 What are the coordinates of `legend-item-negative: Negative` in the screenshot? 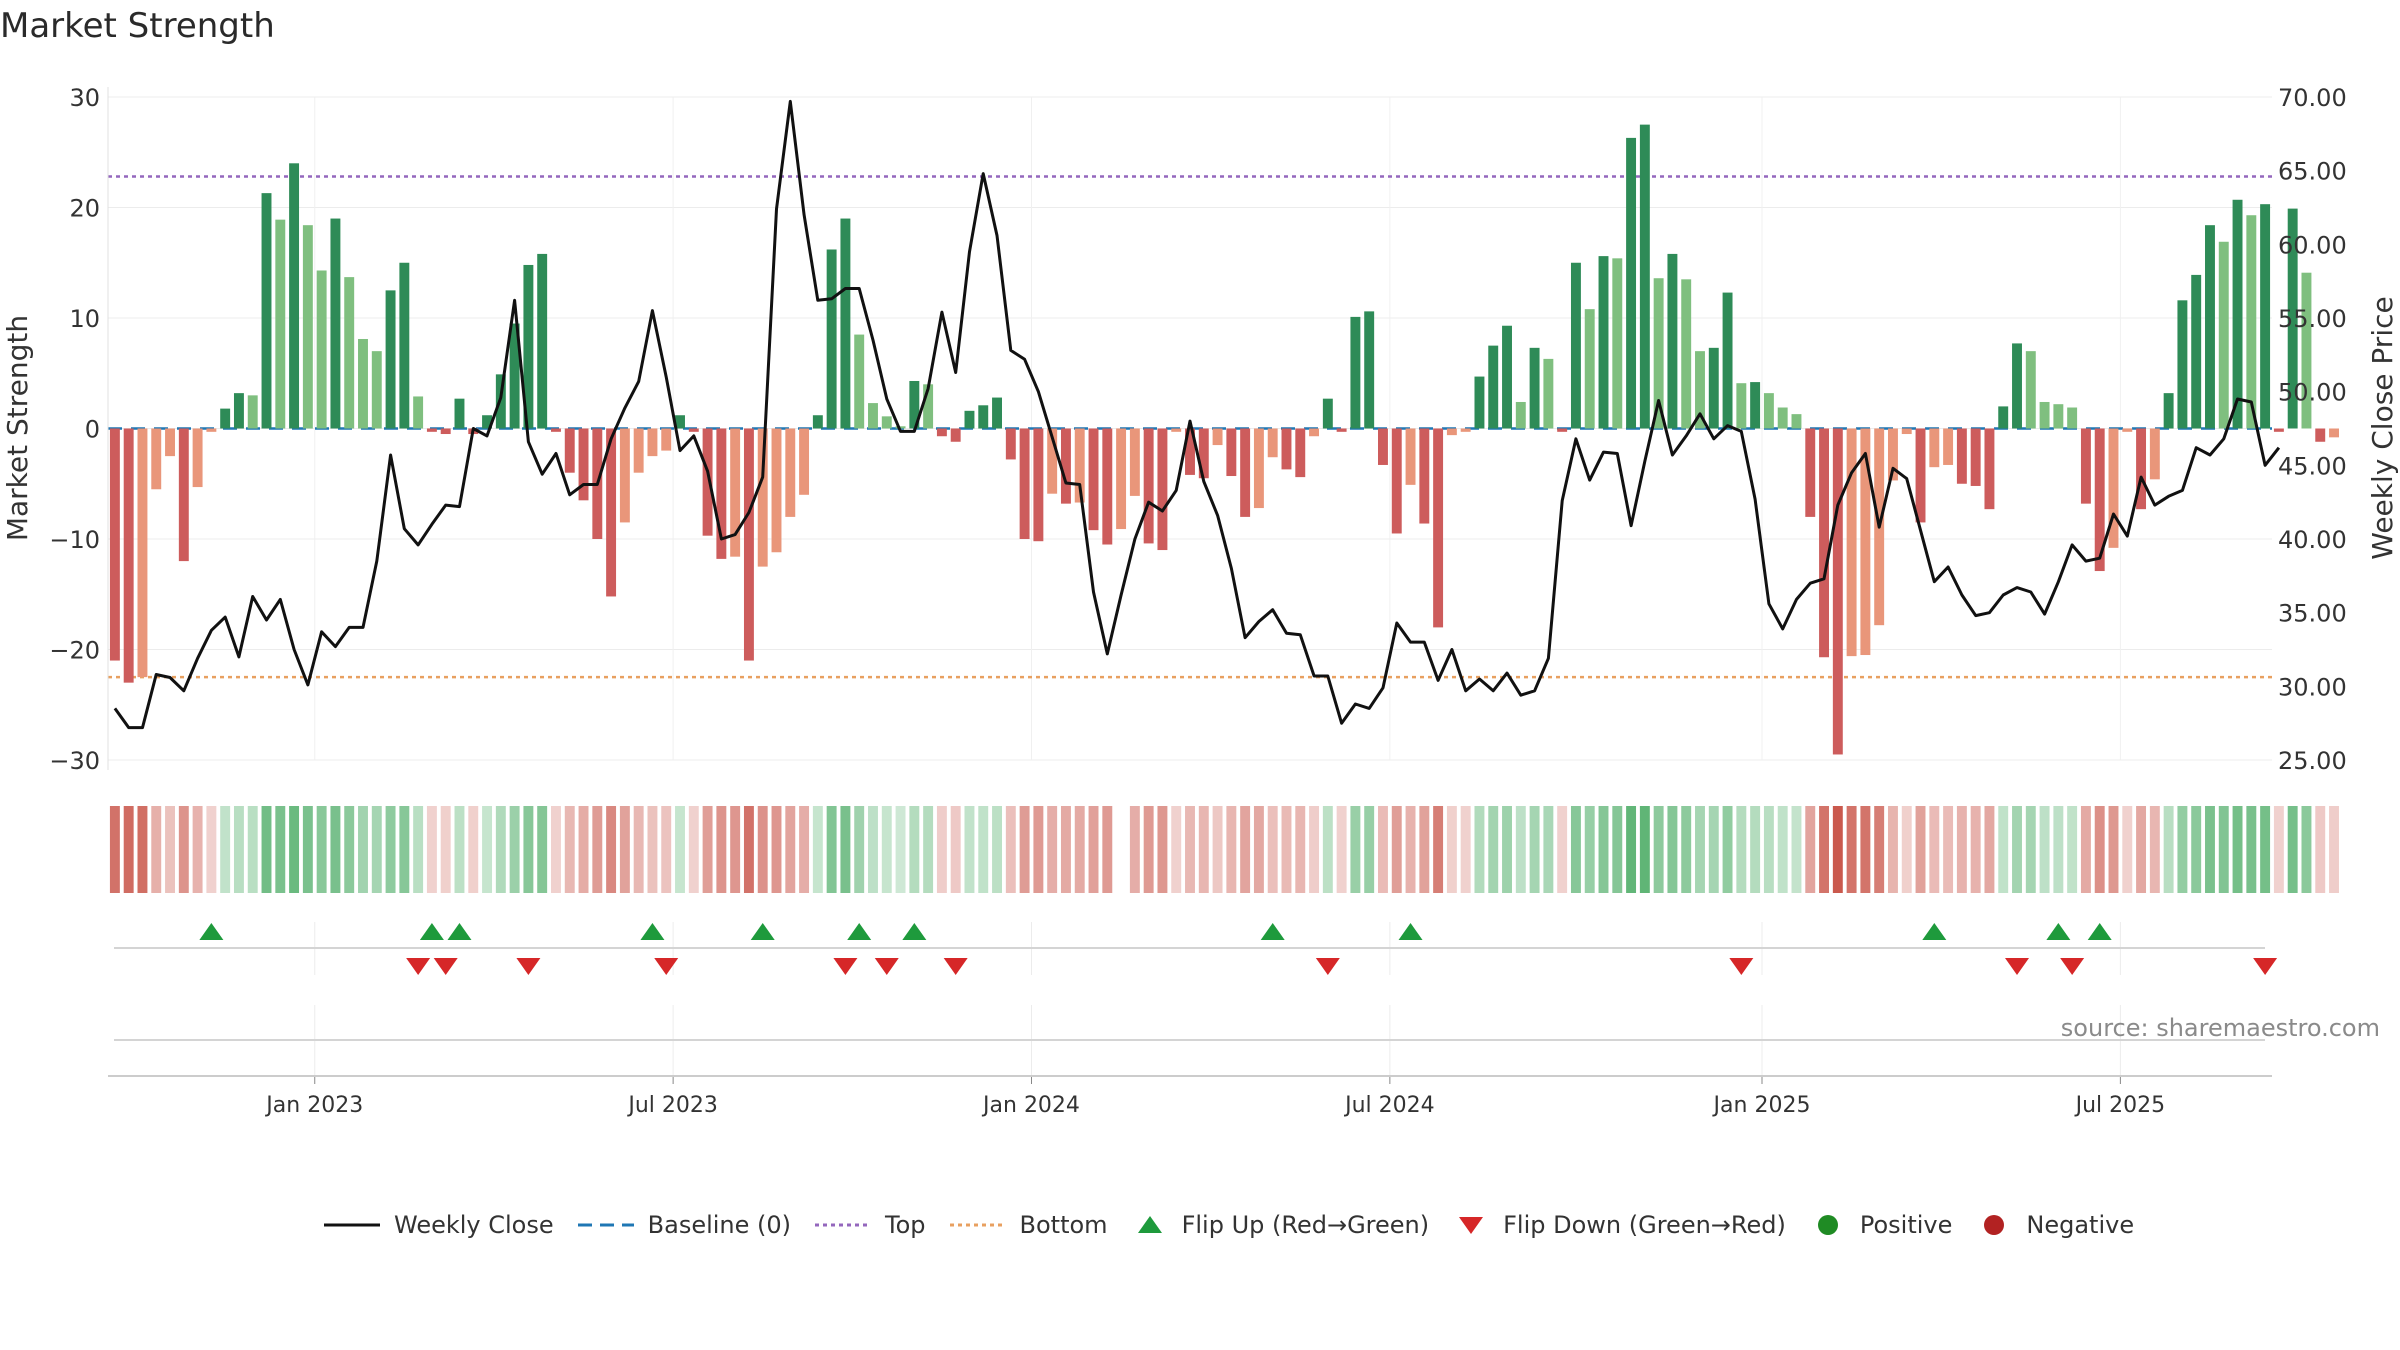 It's located at (2054, 1225).